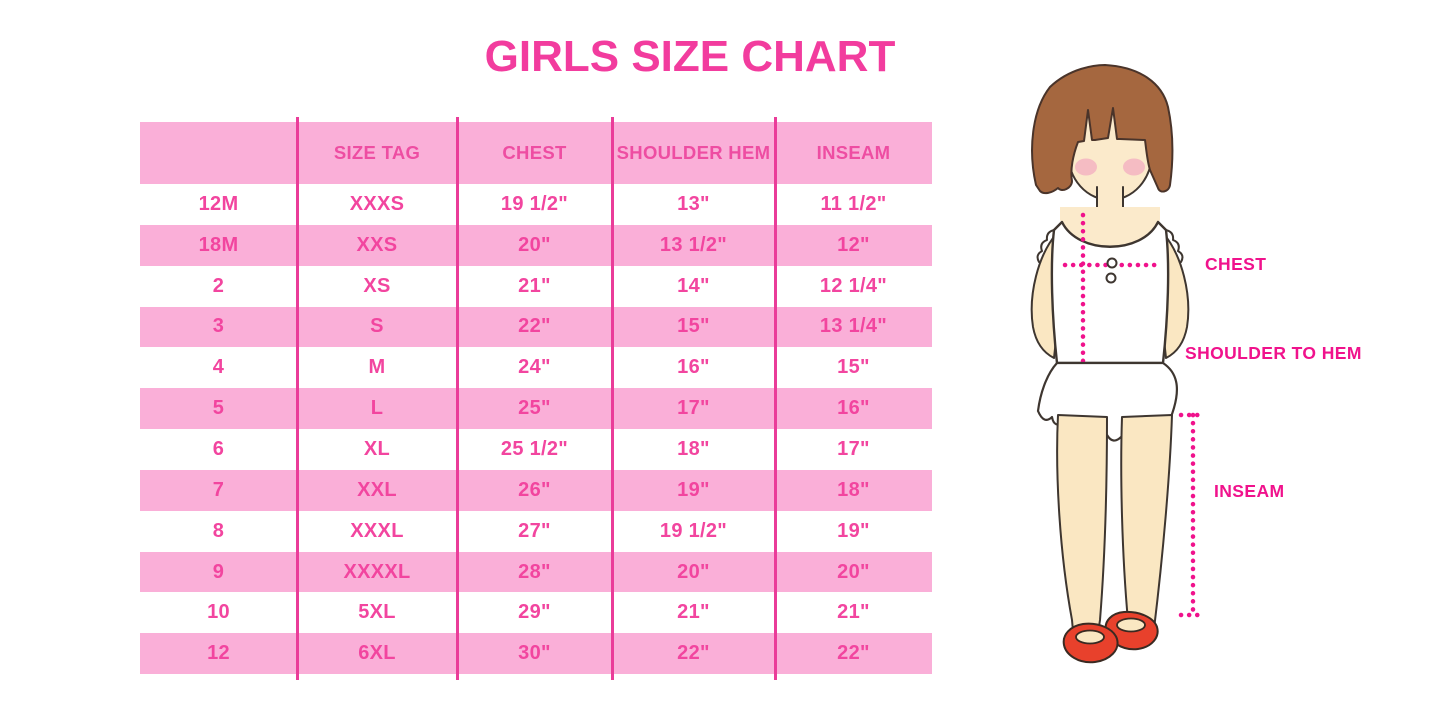 The image size is (1445, 723). I want to click on table-row: 12M XXXS 19 1/2" 13" 11 1/2", so click(536, 204).